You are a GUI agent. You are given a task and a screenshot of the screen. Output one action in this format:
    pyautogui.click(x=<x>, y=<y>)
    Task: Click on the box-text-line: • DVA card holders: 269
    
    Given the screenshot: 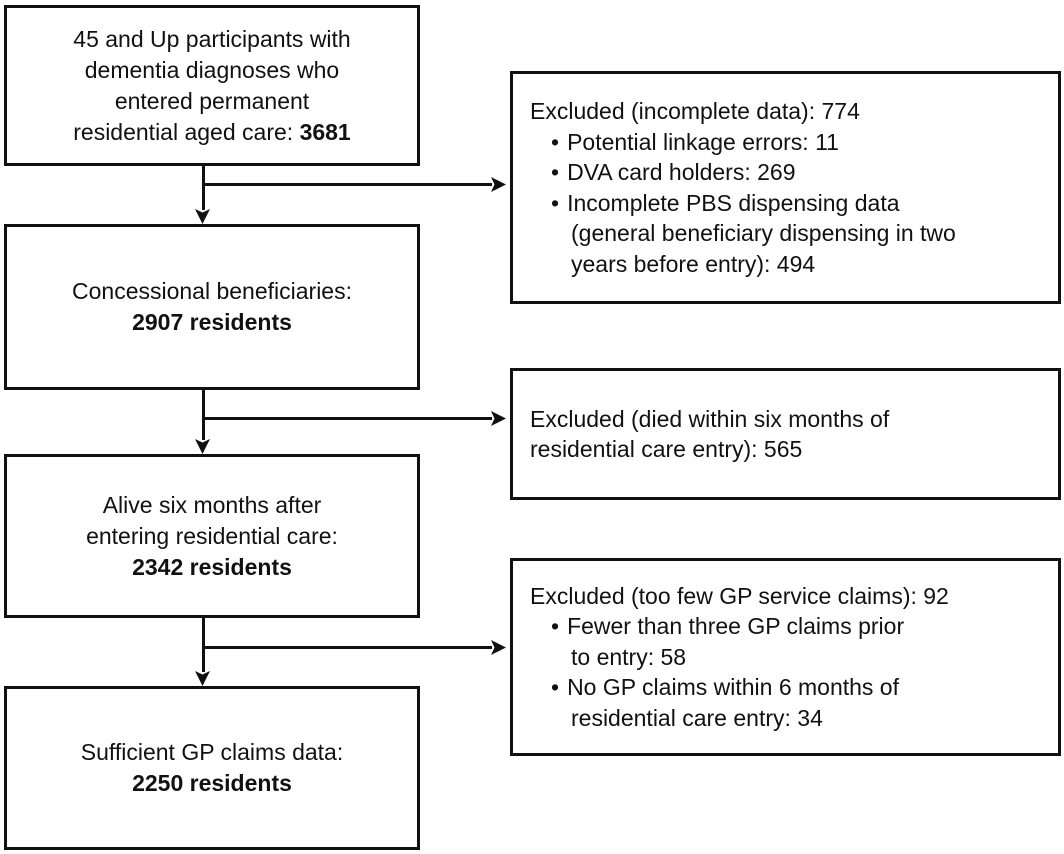 What is the action you would take?
    pyautogui.click(x=790, y=172)
    